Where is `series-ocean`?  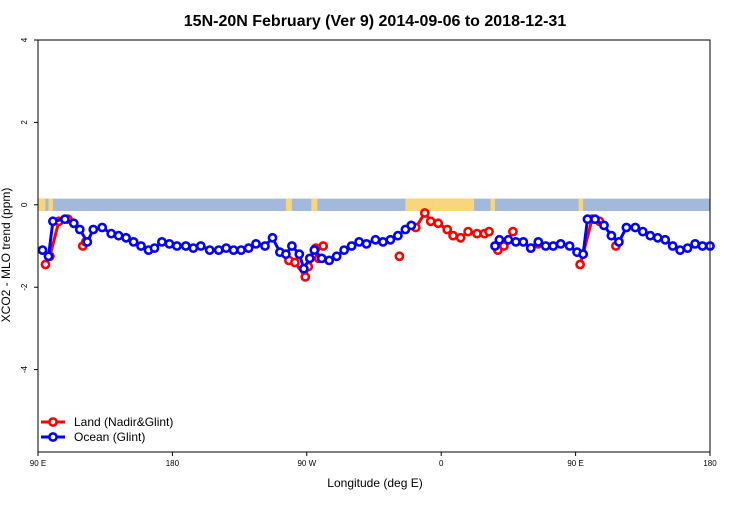
series-ocean is located at coordinates (376, 244).